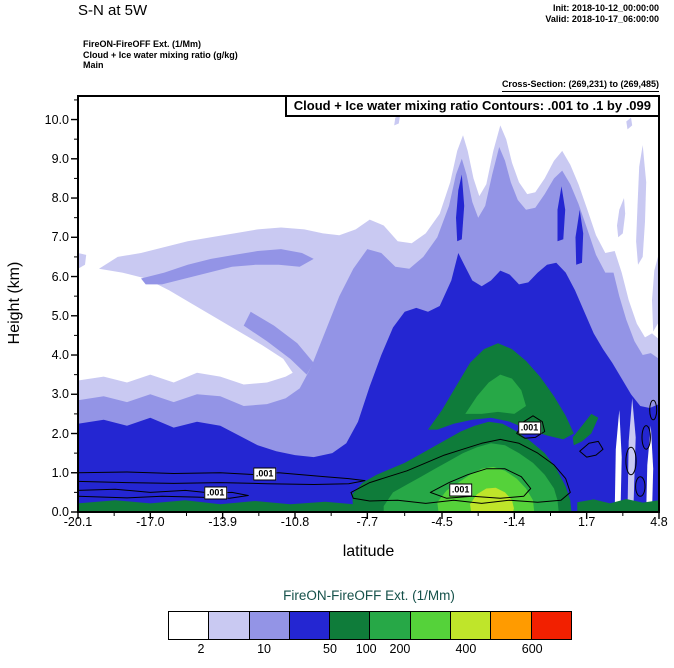  What do you see at coordinates (60, 237) in the screenshot?
I see `y-tick-label: 7.0` at bounding box center [60, 237].